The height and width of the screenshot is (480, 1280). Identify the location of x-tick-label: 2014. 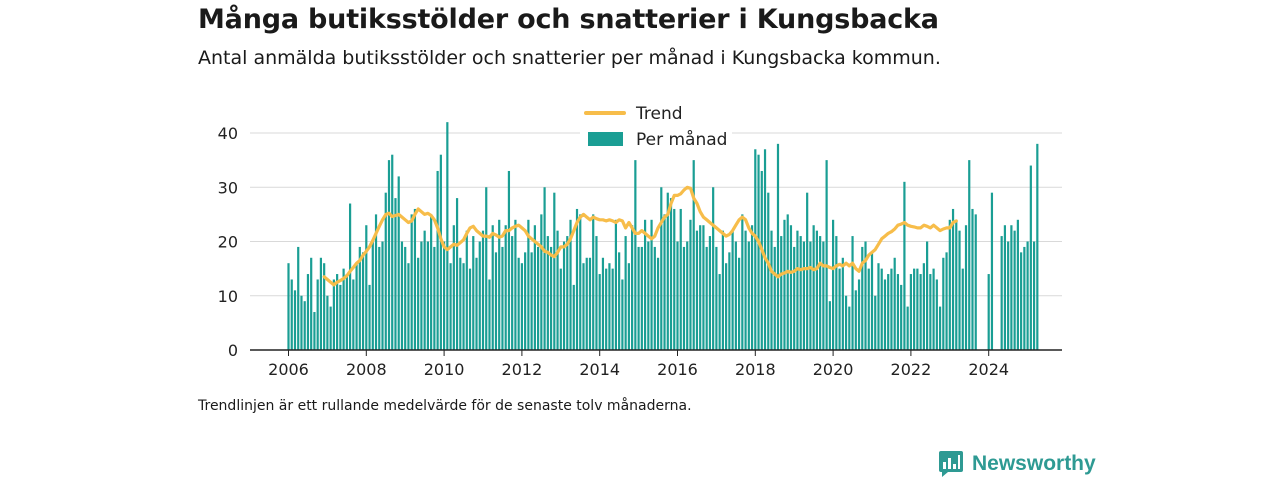
(599, 369).